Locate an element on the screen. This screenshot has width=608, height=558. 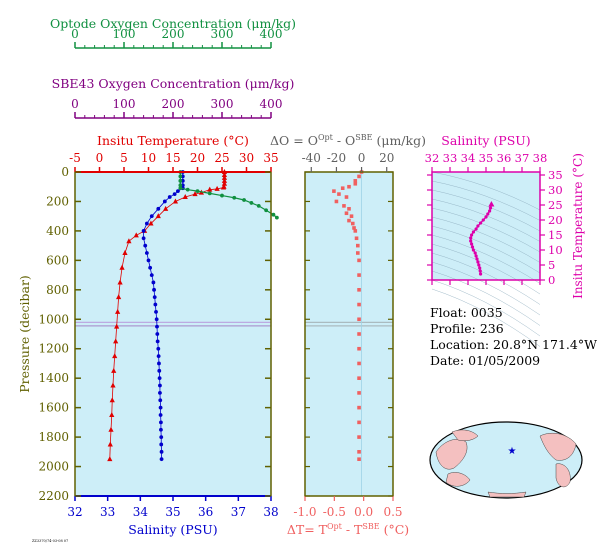
temperature-tick-label: 10 is located at coordinates (148, 158).